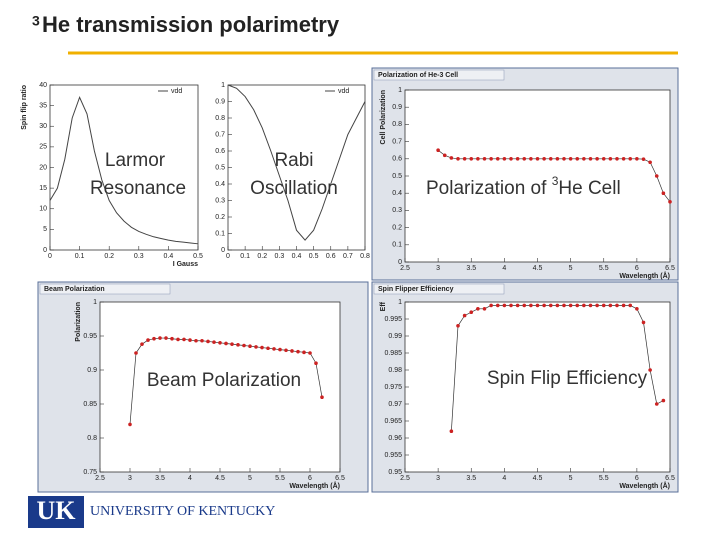 The image size is (720, 540). Describe the element at coordinates (397, 245) in the screenshot. I see `y-tick-label: 0.1` at that location.